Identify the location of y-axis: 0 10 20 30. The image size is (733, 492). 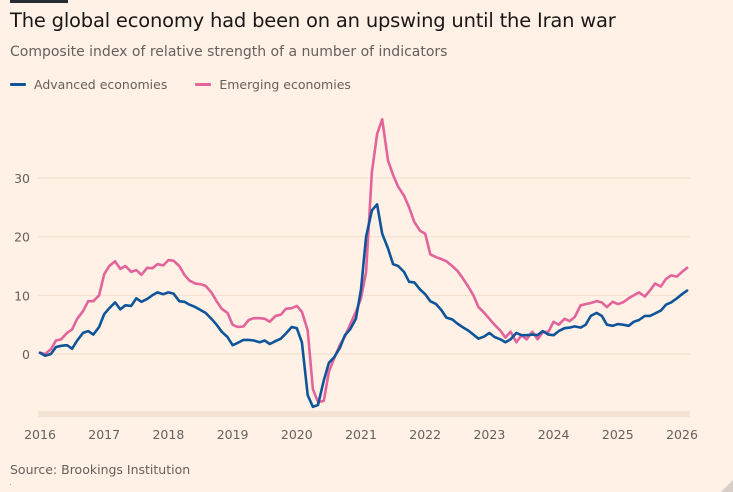
(22, 266).